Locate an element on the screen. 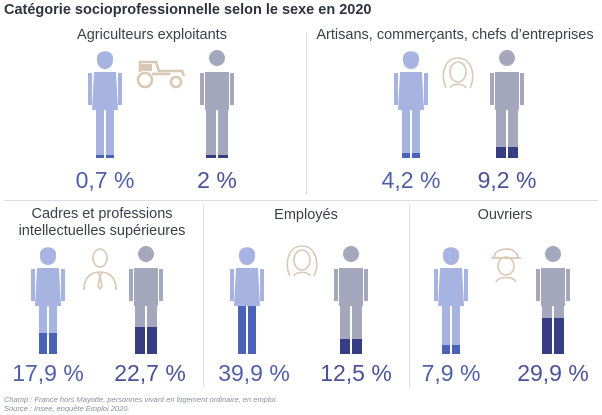  panel-title: Agriculteurs exploitants is located at coordinates (152, 35).